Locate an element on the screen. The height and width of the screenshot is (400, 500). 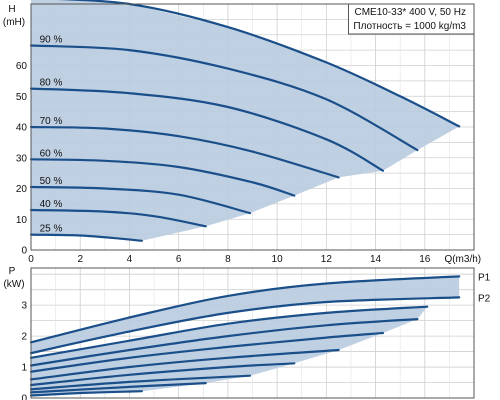
speed-label: 70 % is located at coordinates (51, 121).